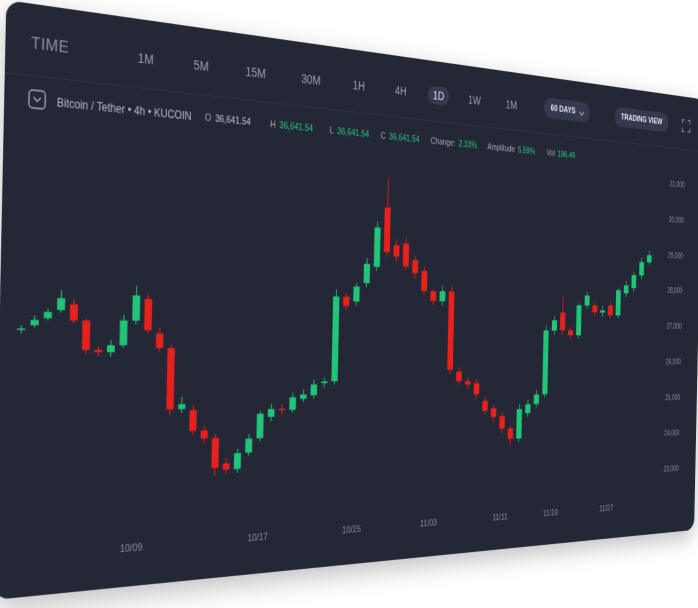 This screenshot has height=608, width=698. What do you see at coordinates (550, 513) in the screenshot?
I see `x-tick-label: 11/19` at bounding box center [550, 513].